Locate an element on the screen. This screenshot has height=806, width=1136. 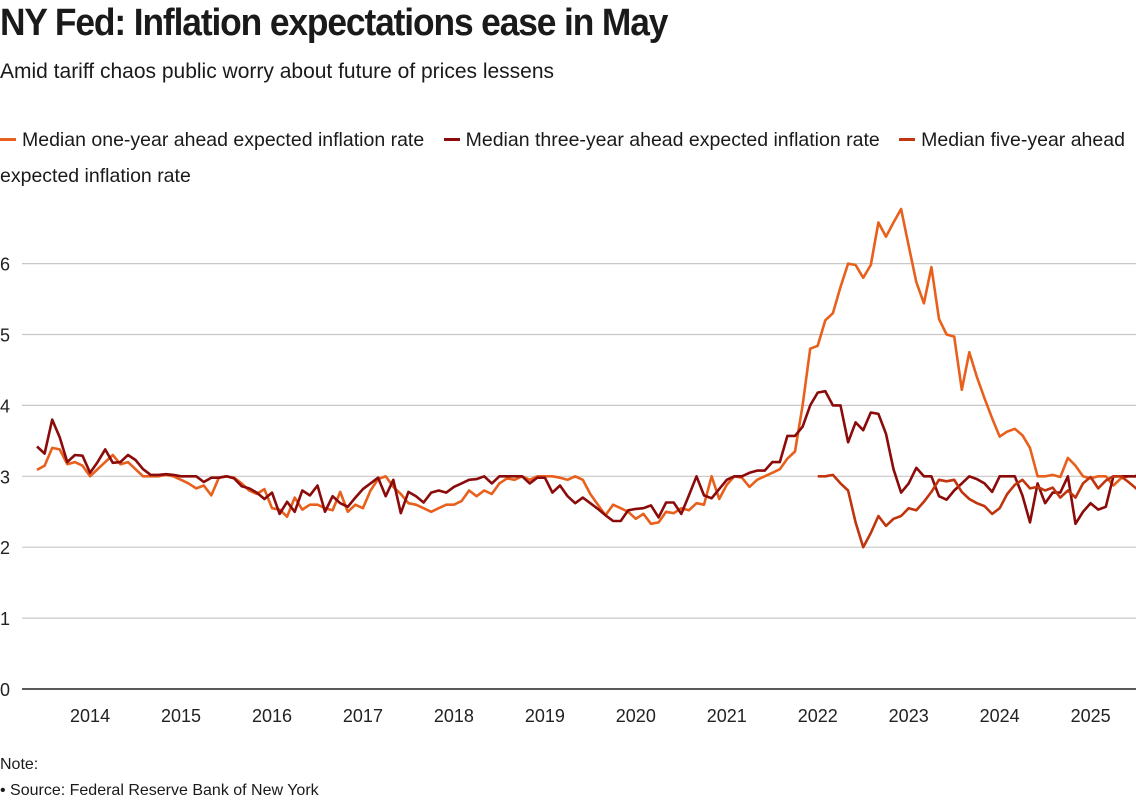
x-tick-label: 2019 is located at coordinates (545, 716).